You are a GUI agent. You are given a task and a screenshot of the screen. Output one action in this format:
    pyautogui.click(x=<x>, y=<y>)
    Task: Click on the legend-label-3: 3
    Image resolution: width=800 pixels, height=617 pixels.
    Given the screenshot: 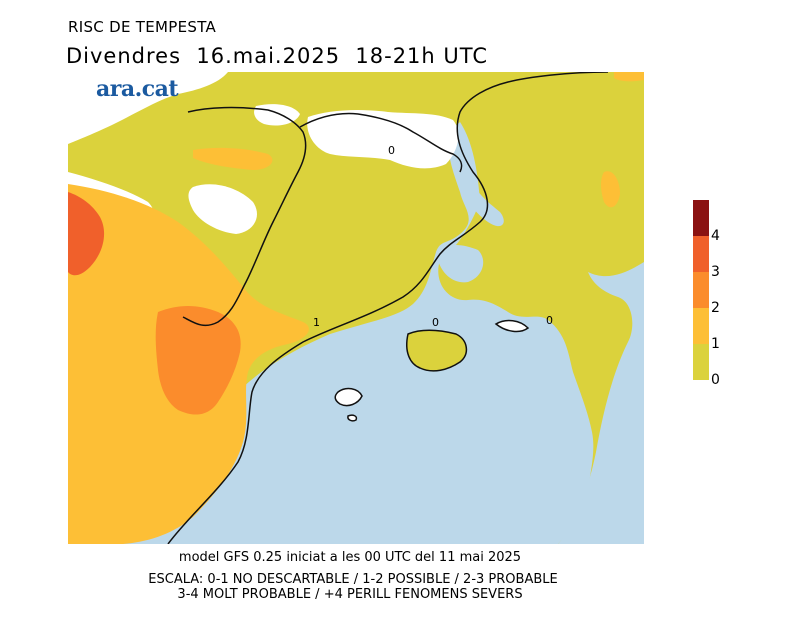 What is the action you would take?
    pyautogui.click(x=715, y=272)
    